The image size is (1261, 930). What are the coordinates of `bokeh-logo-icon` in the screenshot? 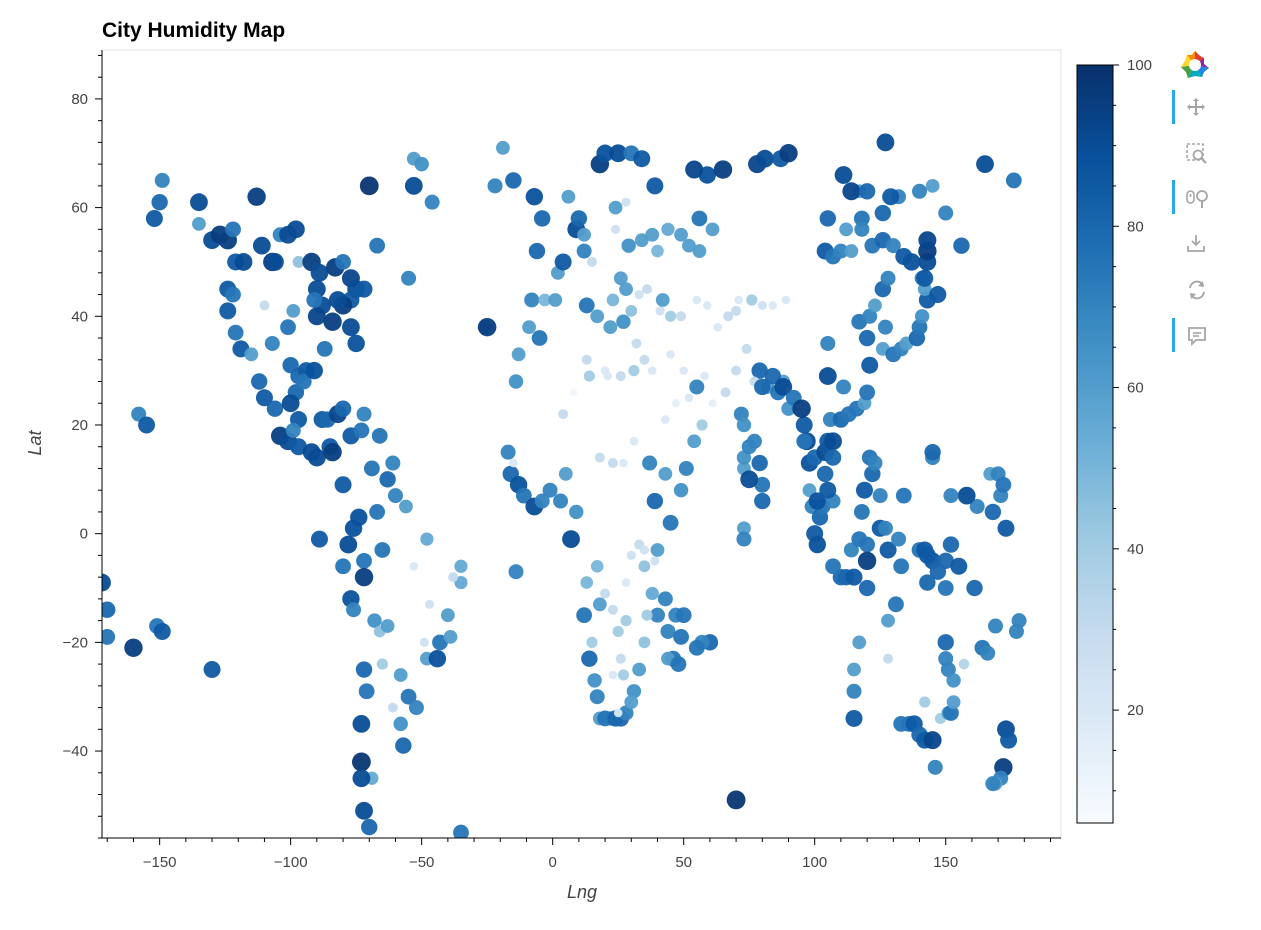 It's located at (1195, 67).